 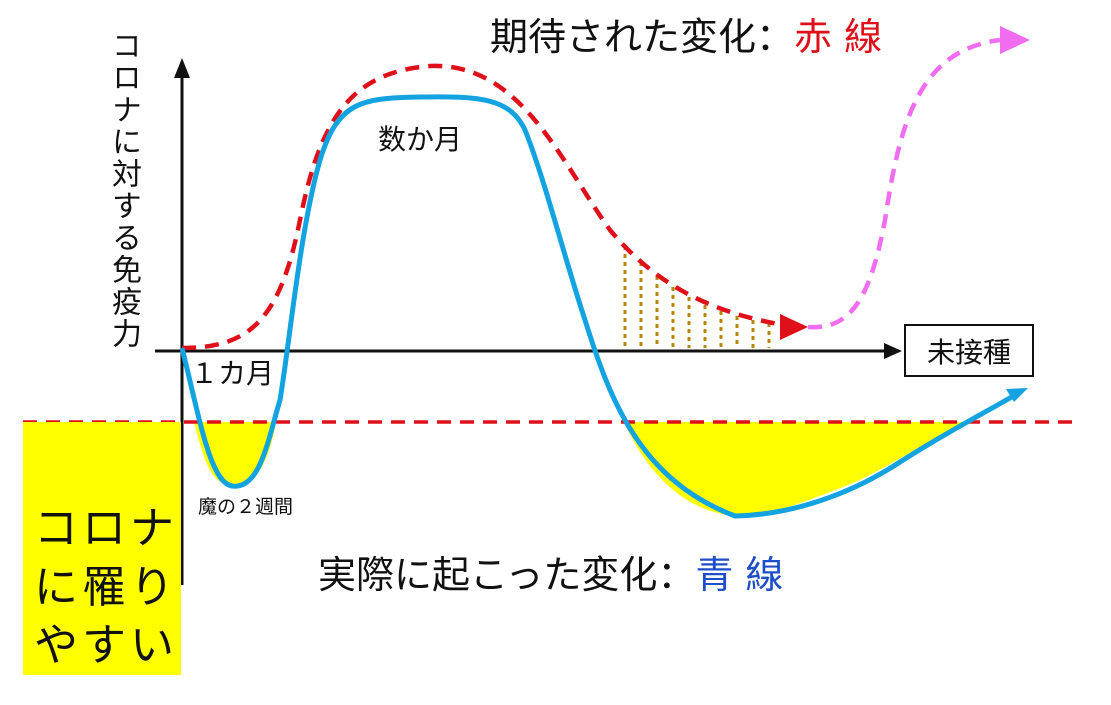 I want to click on devil-two-weeks-label: 魔の２週間, so click(x=246, y=507).